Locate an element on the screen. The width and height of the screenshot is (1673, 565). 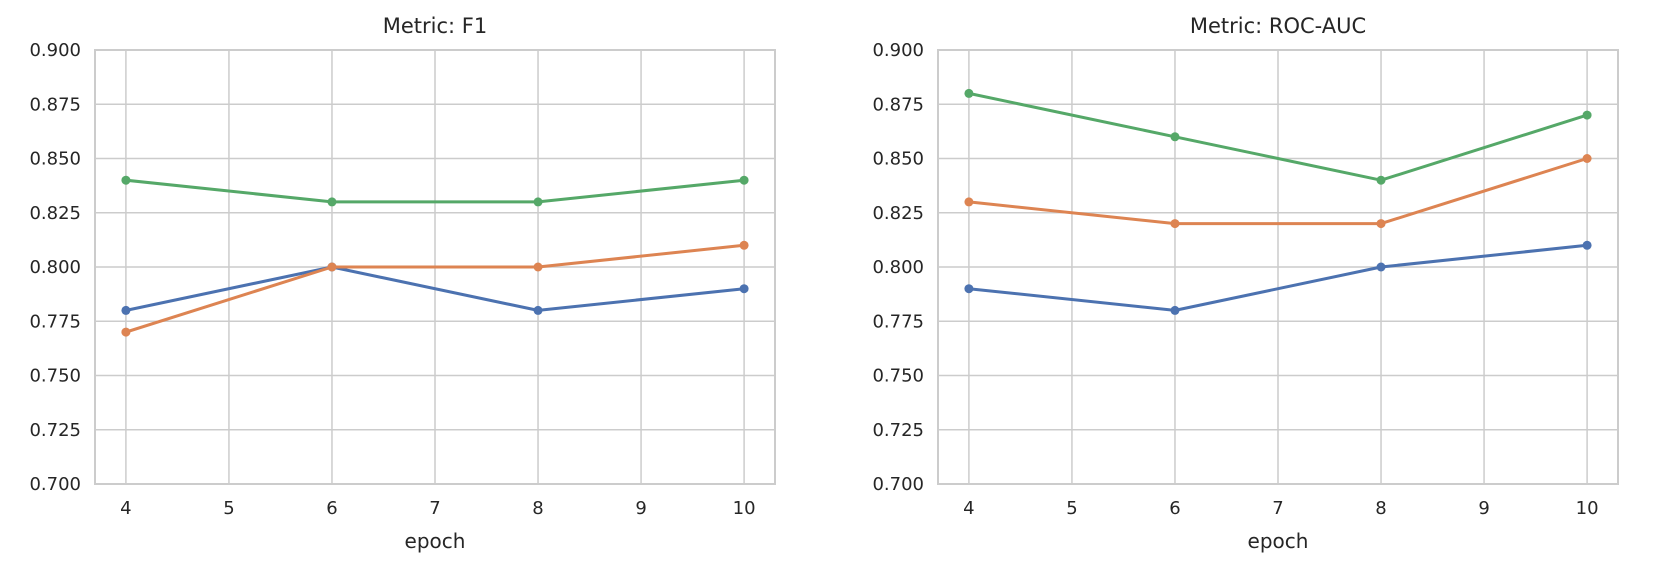
chart-title: Metric: F1 is located at coordinates (435, 26).